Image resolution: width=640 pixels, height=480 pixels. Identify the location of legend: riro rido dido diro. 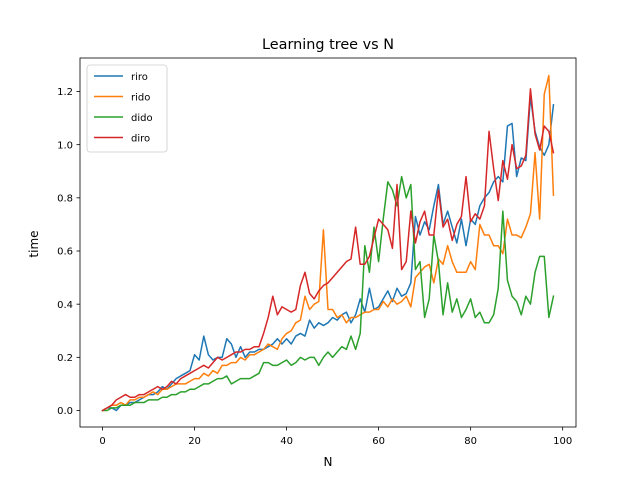
(127, 108).